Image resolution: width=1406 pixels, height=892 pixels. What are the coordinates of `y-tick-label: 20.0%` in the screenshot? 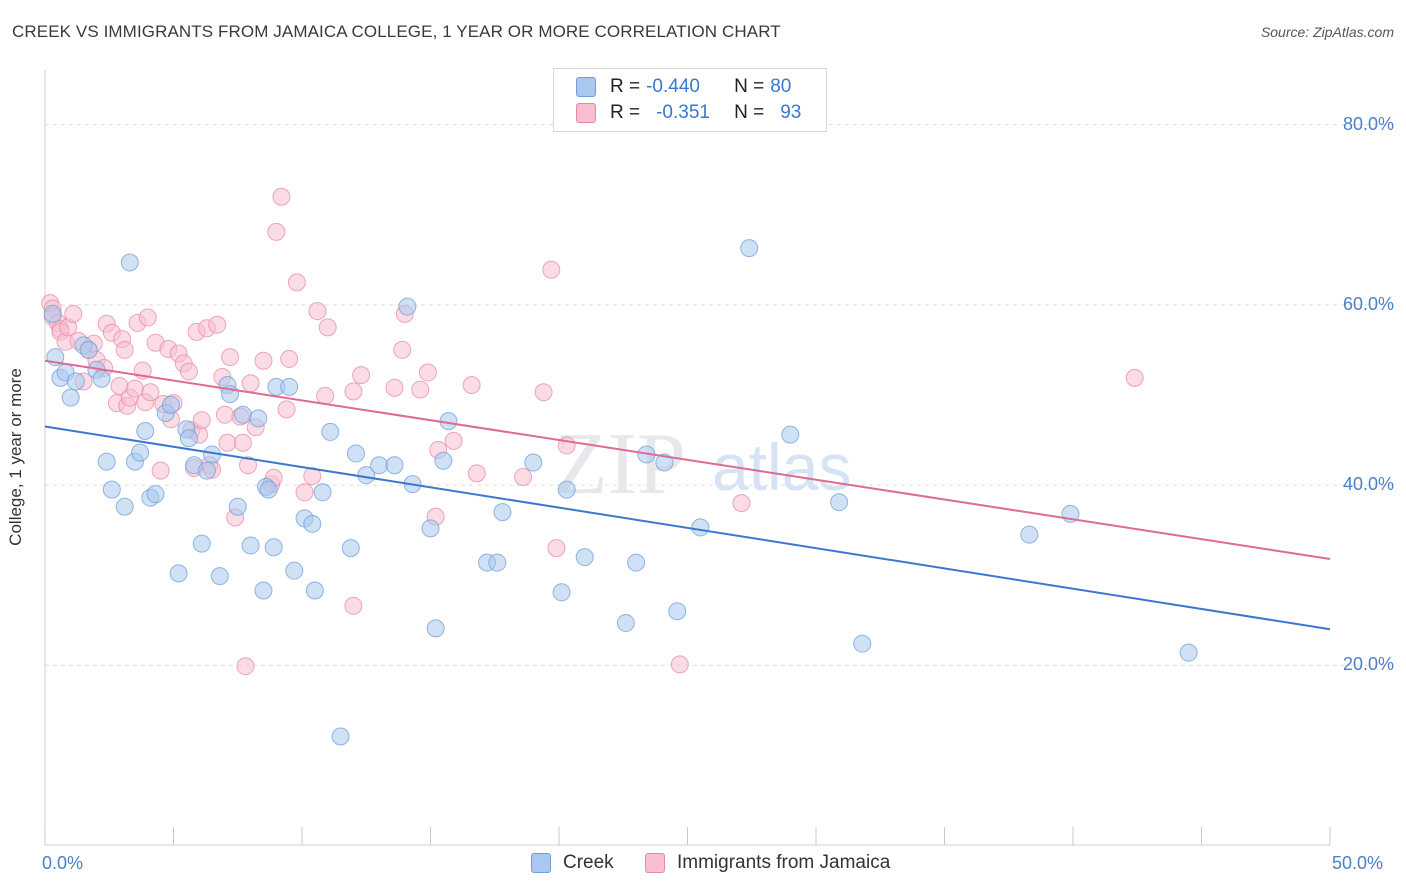 It's located at (1368, 664).